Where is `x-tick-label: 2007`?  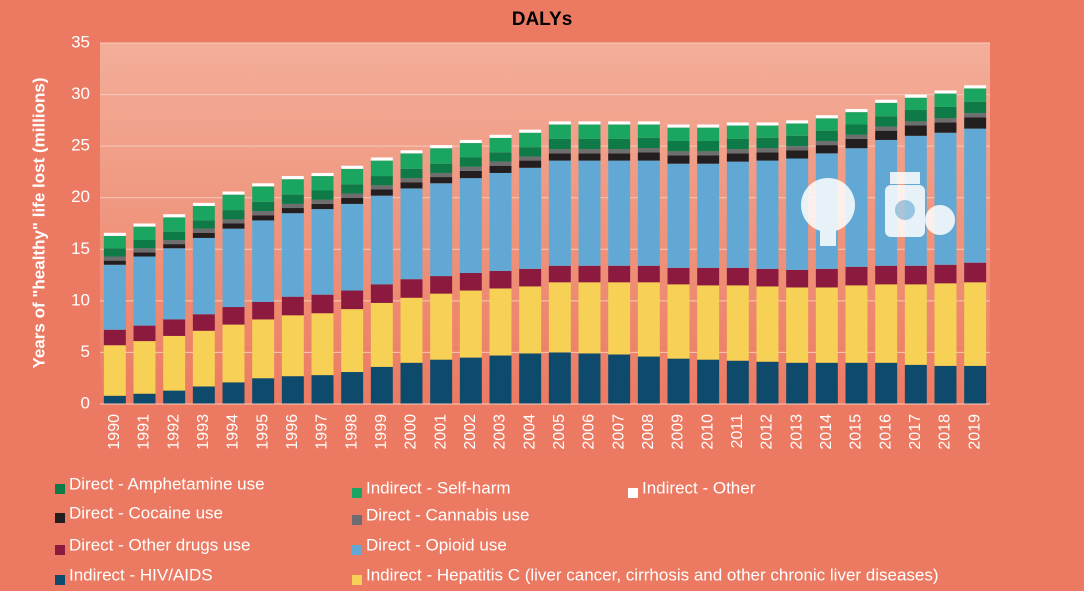
x-tick-label: 2007 is located at coordinates (618, 432).